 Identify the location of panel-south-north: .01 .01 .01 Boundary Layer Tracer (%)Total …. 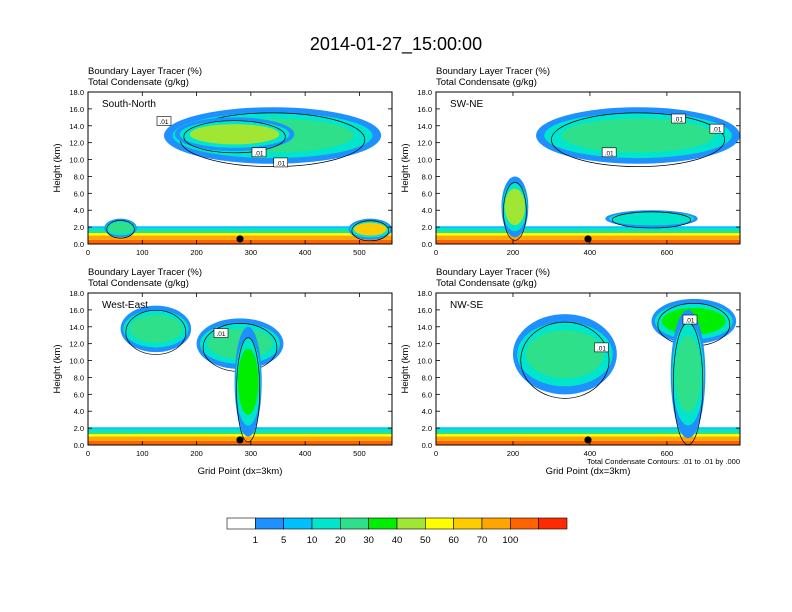
(222, 161).